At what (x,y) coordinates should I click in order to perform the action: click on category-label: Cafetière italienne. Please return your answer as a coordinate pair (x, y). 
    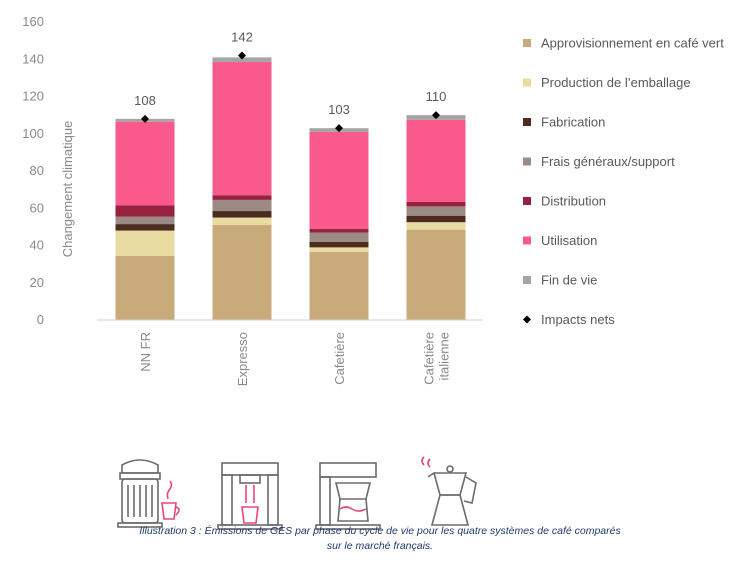
    Looking at the image, I should click on (437, 358).